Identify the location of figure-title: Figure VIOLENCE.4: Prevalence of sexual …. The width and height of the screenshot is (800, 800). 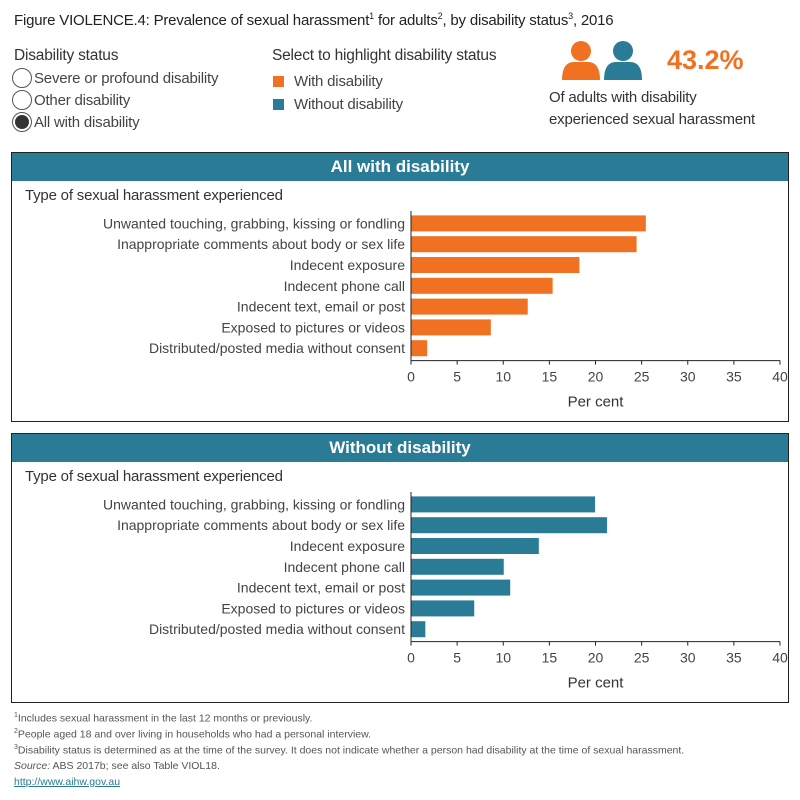
(314, 20).